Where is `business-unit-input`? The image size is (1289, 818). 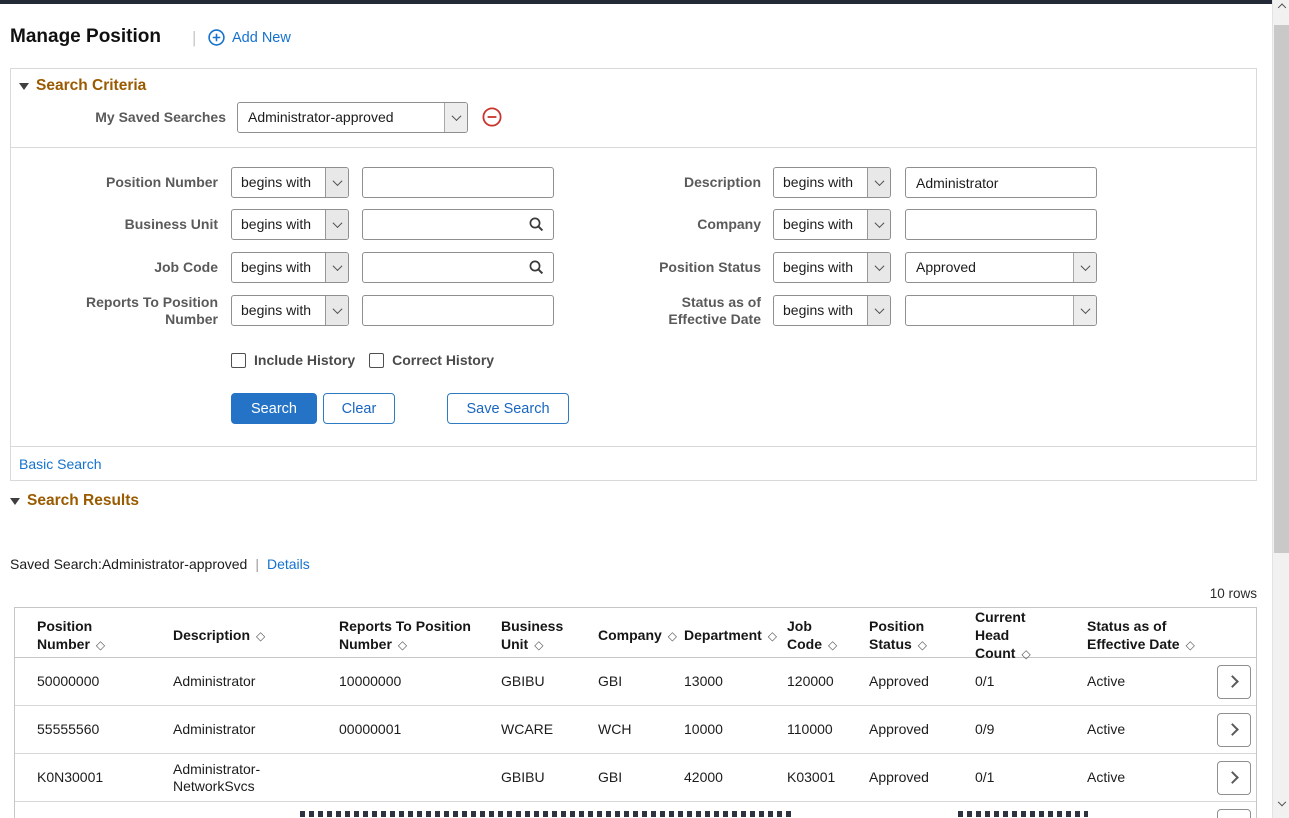 business-unit-input is located at coordinates (458, 224).